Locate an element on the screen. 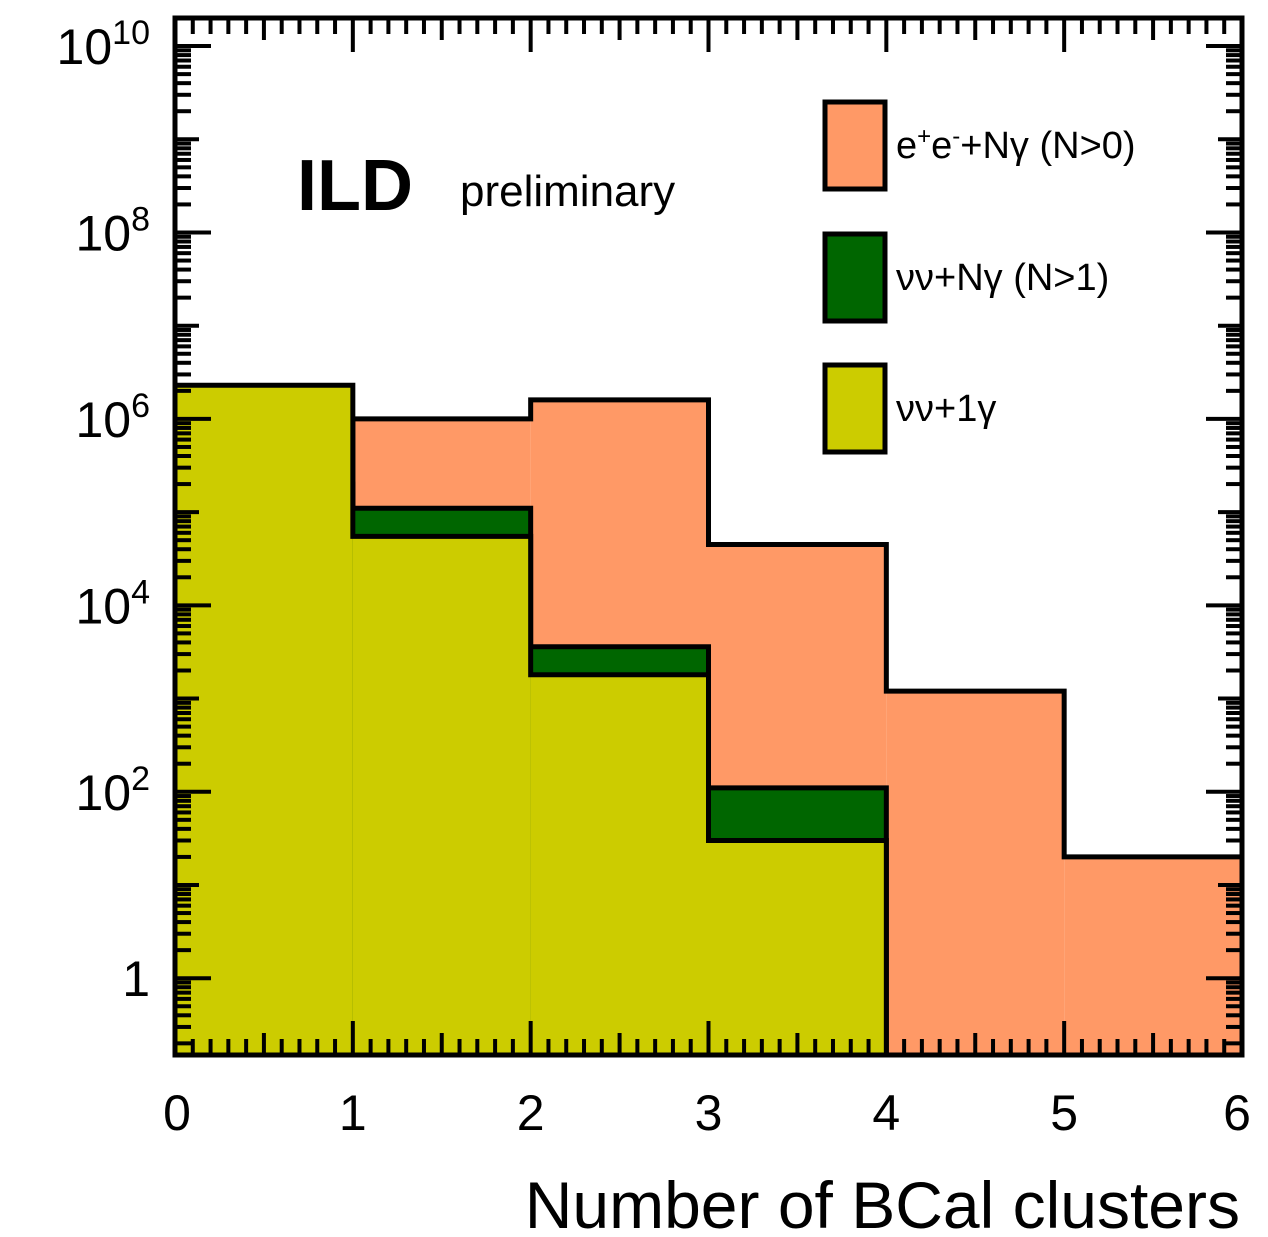  legend-item-n1: νν+1γ is located at coordinates (909, 408).